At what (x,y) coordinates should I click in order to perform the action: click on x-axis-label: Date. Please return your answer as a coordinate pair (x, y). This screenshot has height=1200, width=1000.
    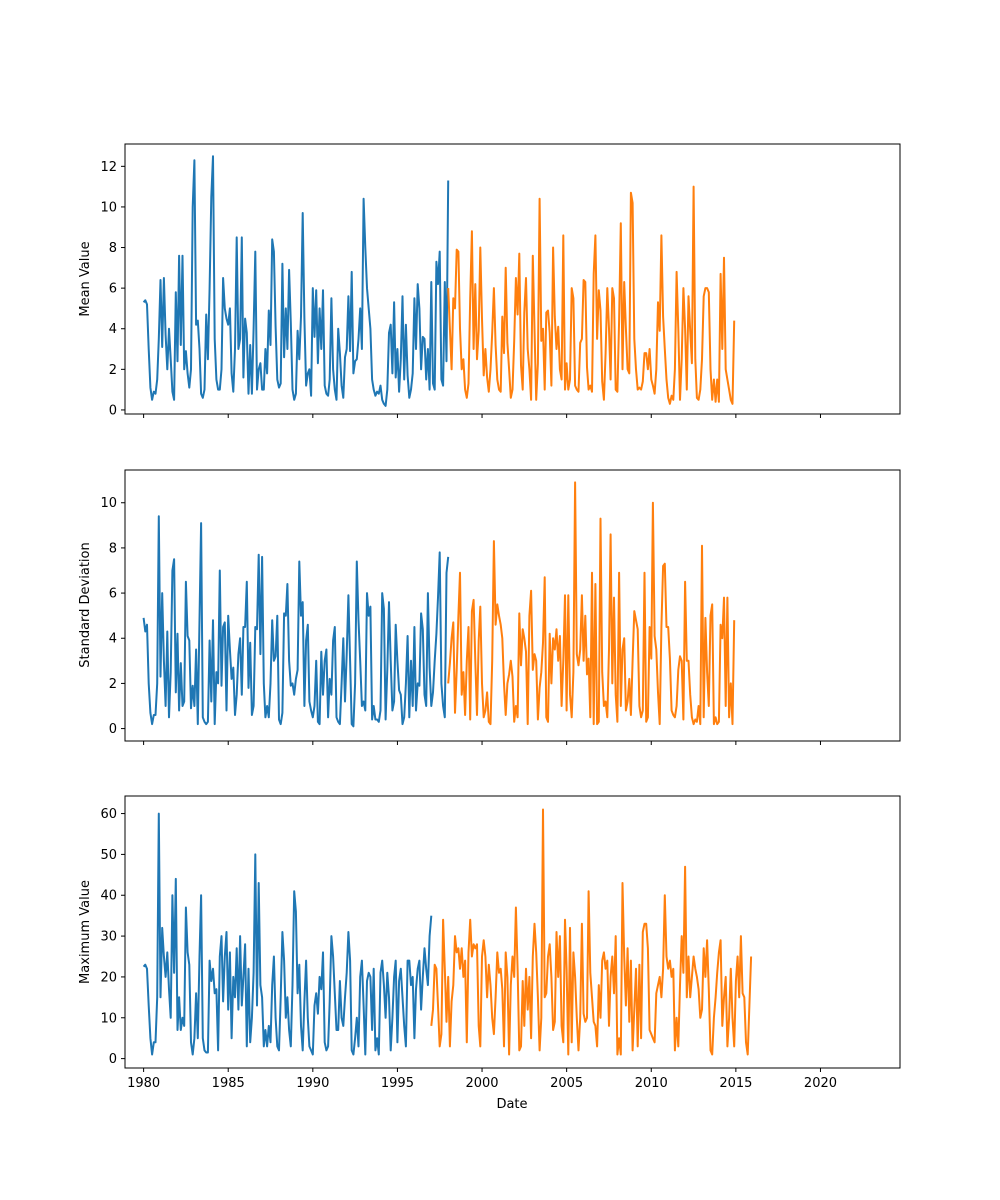
    Looking at the image, I should click on (511, 1104).